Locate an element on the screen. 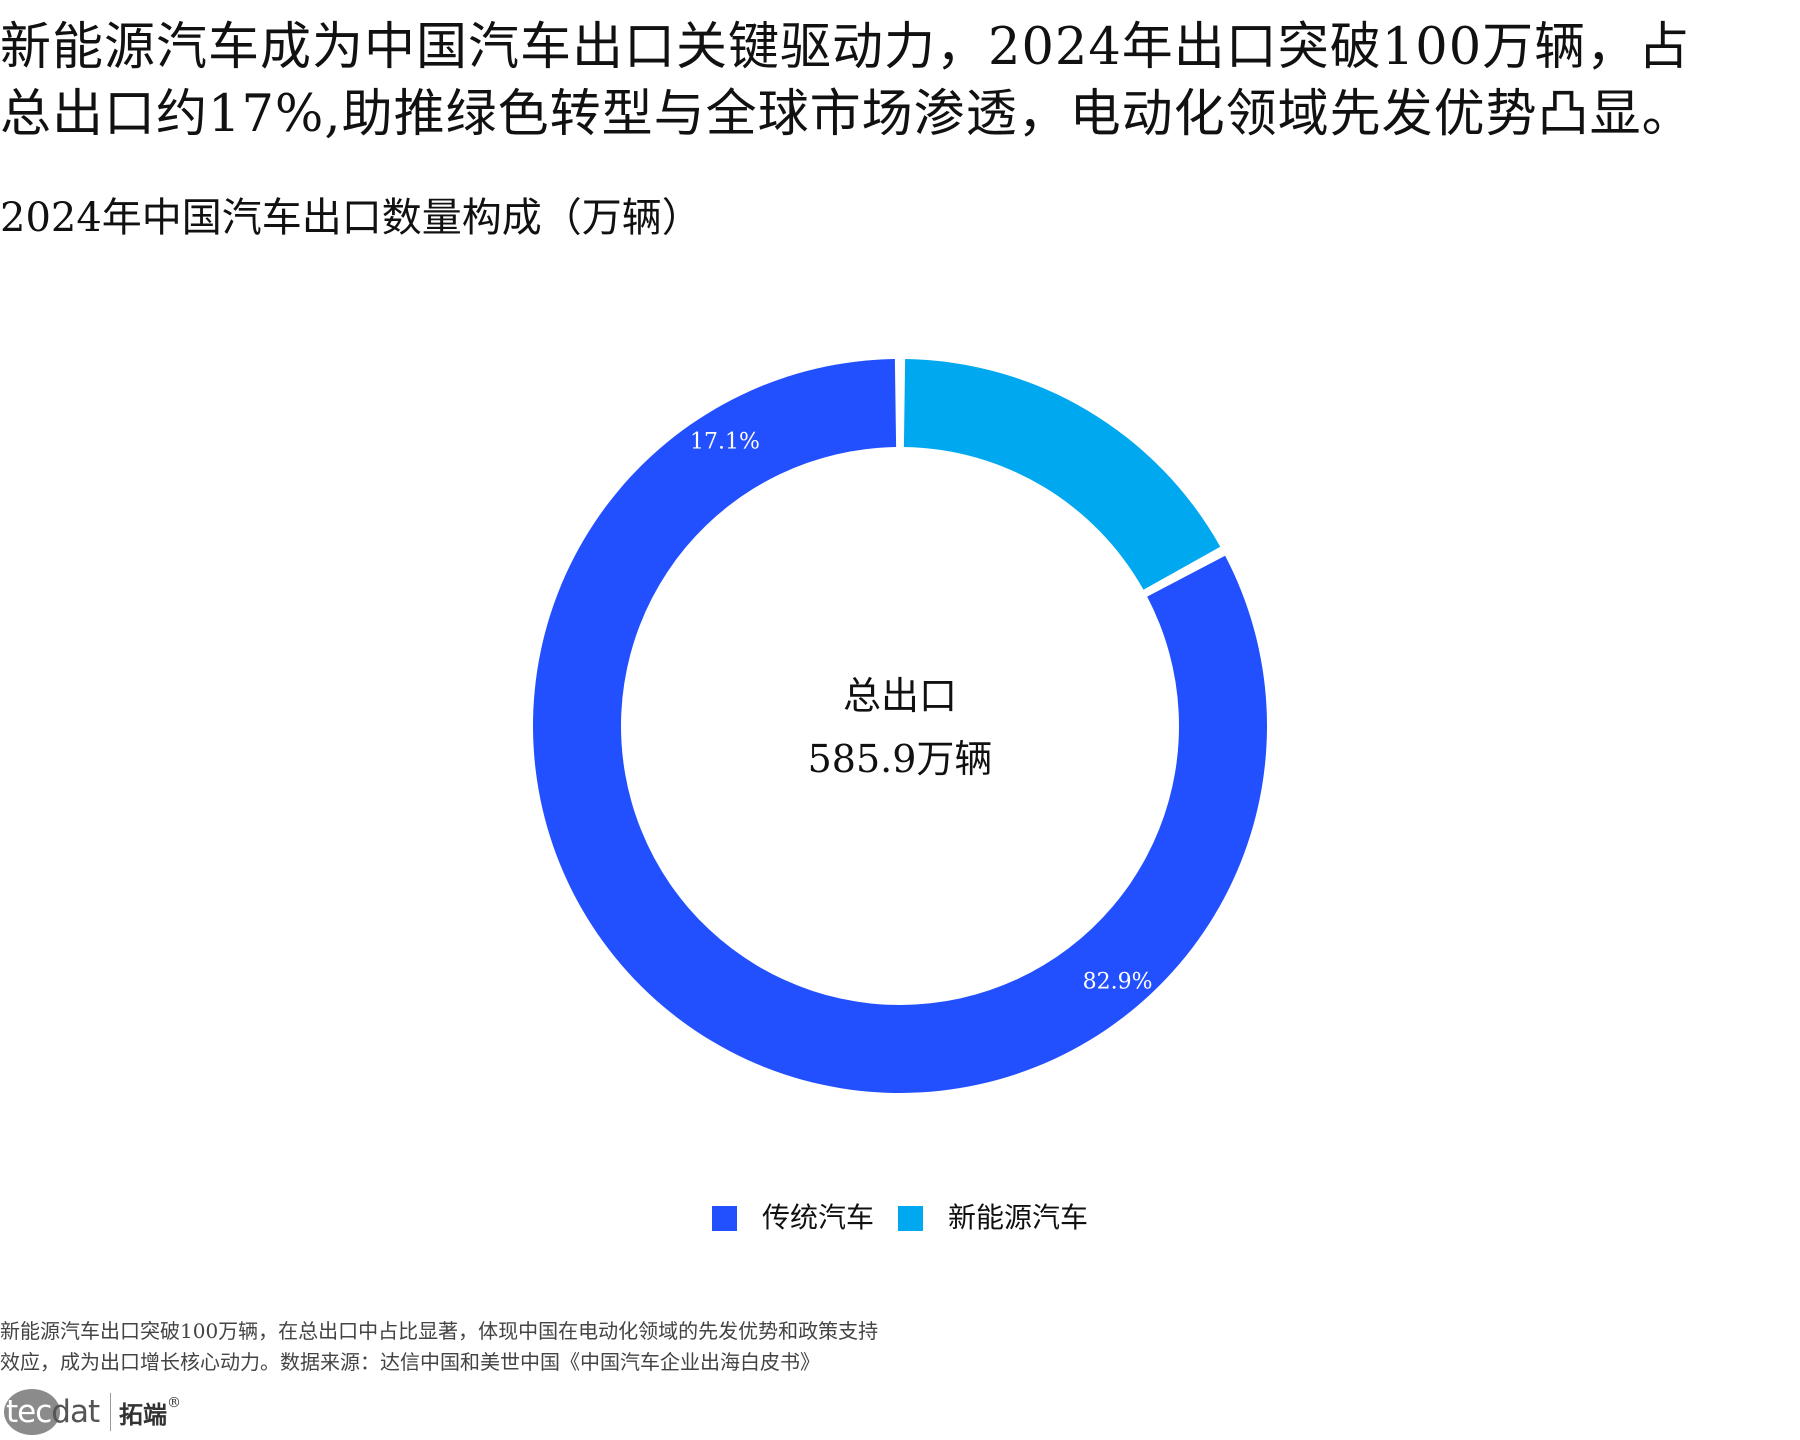 The width and height of the screenshot is (1800, 1440). logo-word-head: tec is located at coordinates (29, 1412).